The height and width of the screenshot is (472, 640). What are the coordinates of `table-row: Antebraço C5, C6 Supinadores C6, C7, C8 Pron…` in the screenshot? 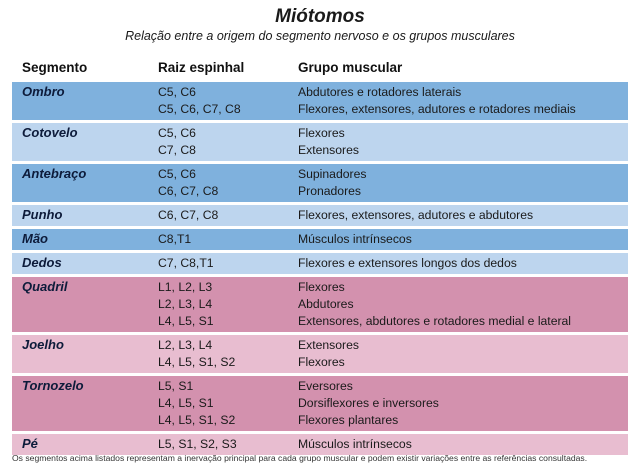 It's located at (320, 183).